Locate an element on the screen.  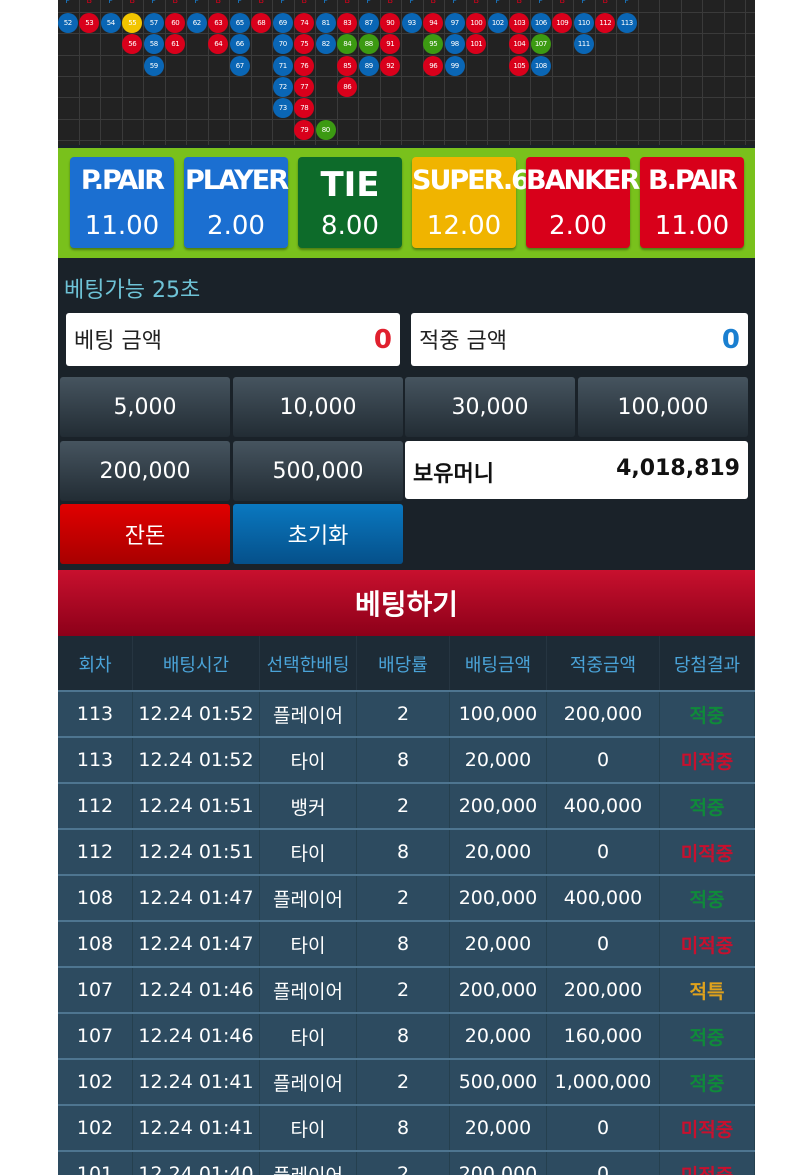
bet-amount-field: 베팅 금액 0 is located at coordinates (233, 339).